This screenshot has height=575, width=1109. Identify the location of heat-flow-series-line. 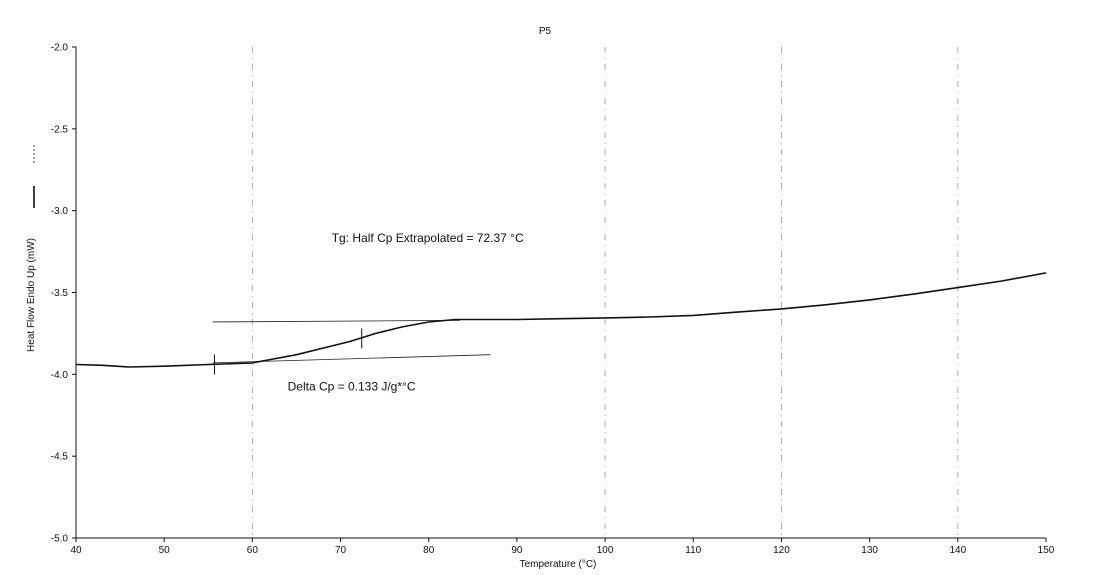
(561, 320).